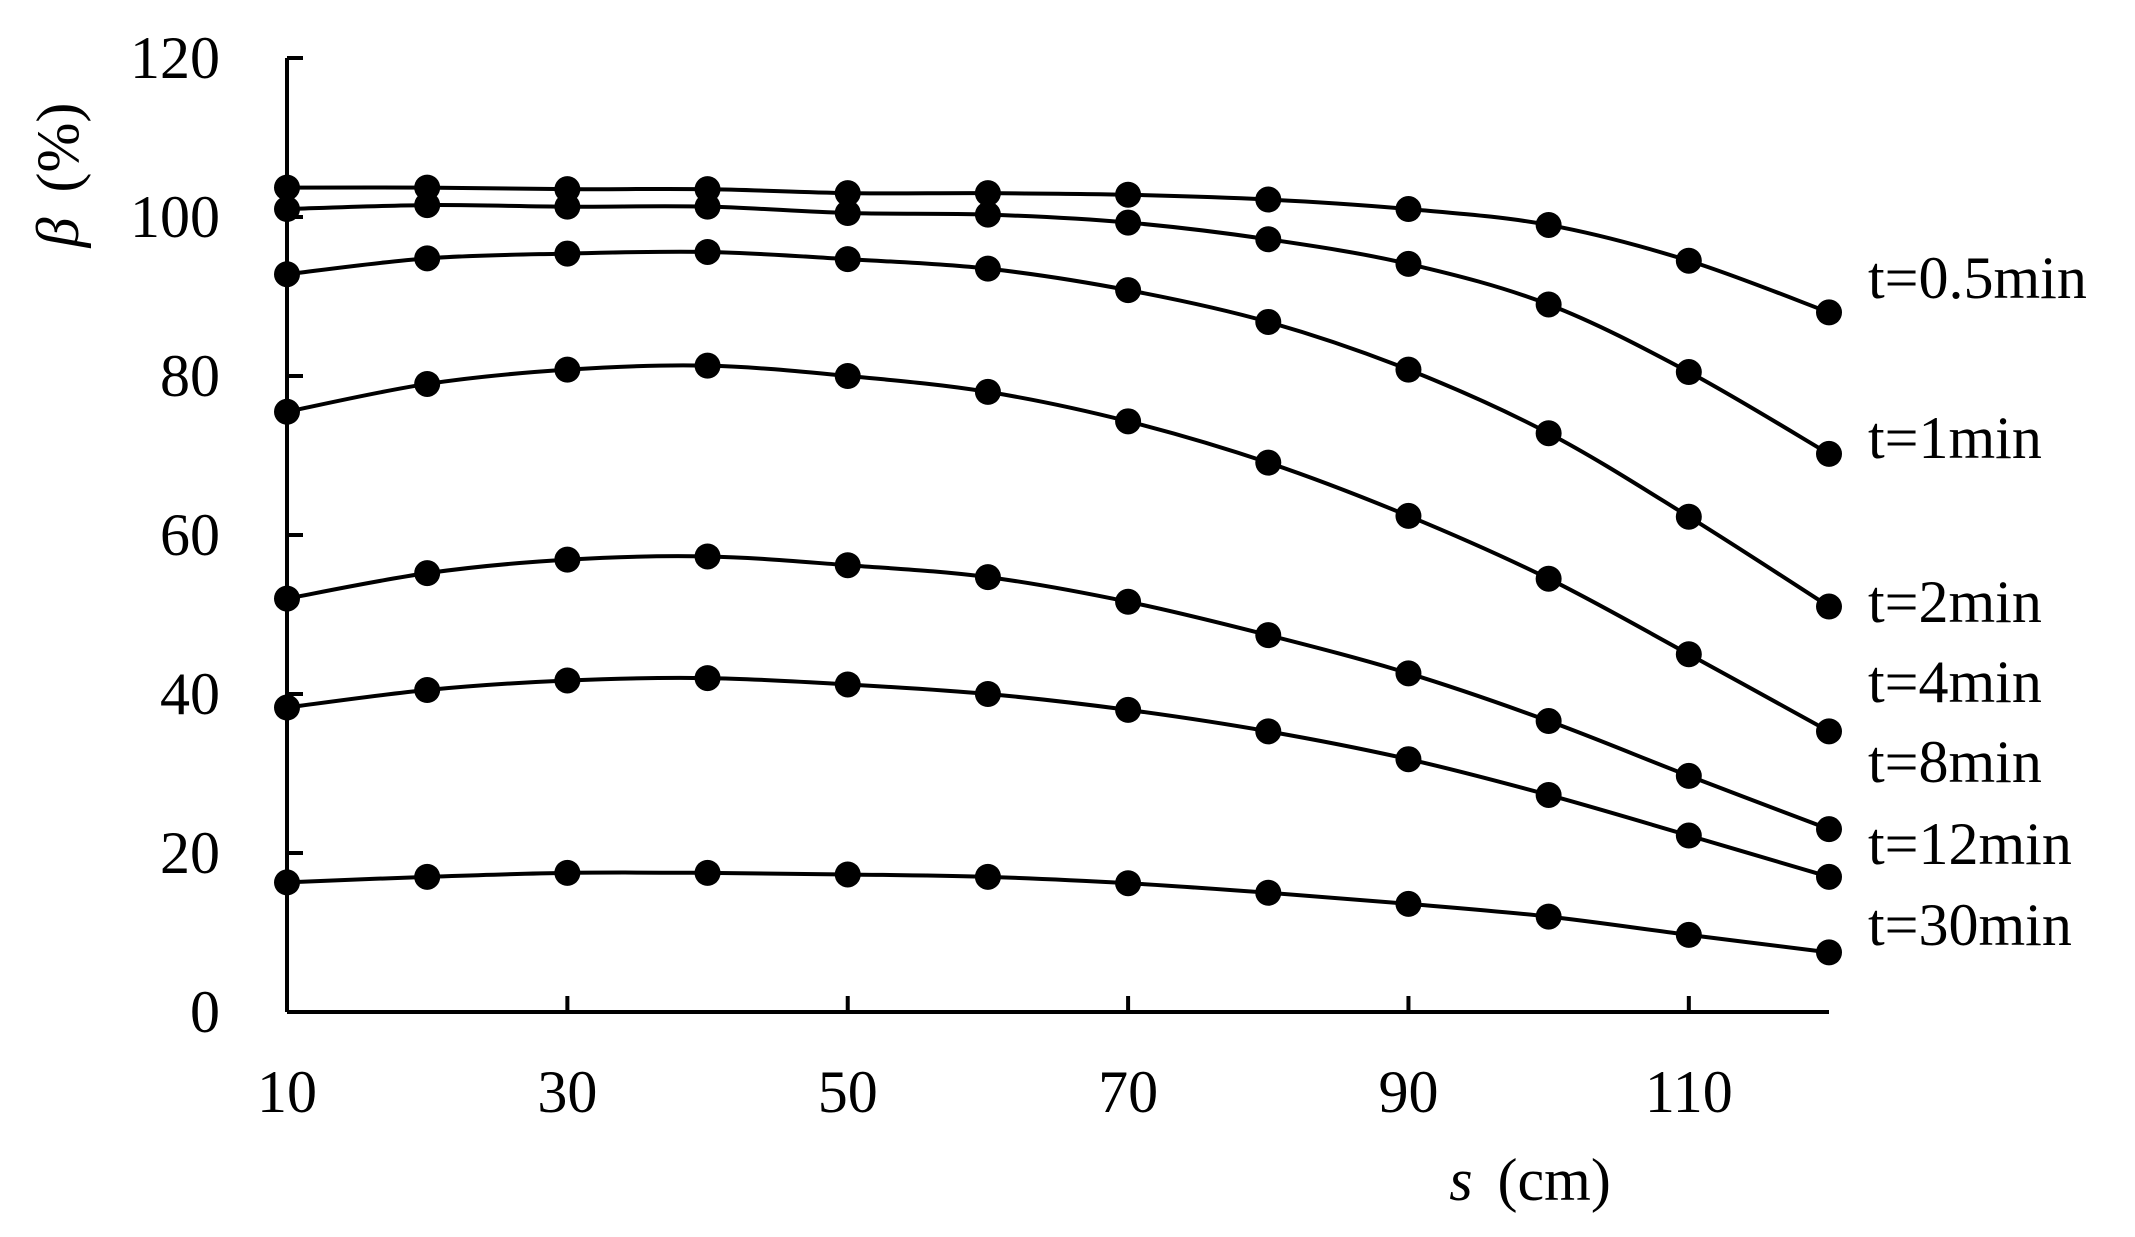  Describe the element at coordinates (1128, 1092) in the screenshot. I see `x-tick-label: 70` at that location.